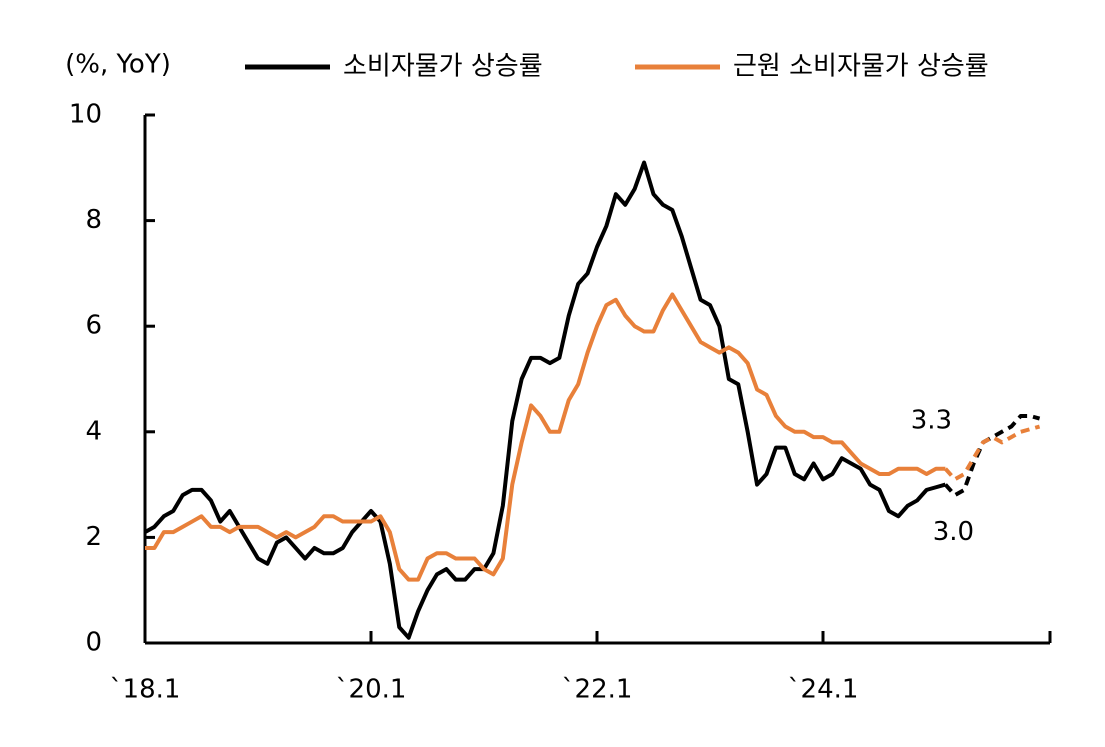 The height and width of the screenshot is (747, 1105). I want to click on x-tick-label: `20.1, so click(371, 690).